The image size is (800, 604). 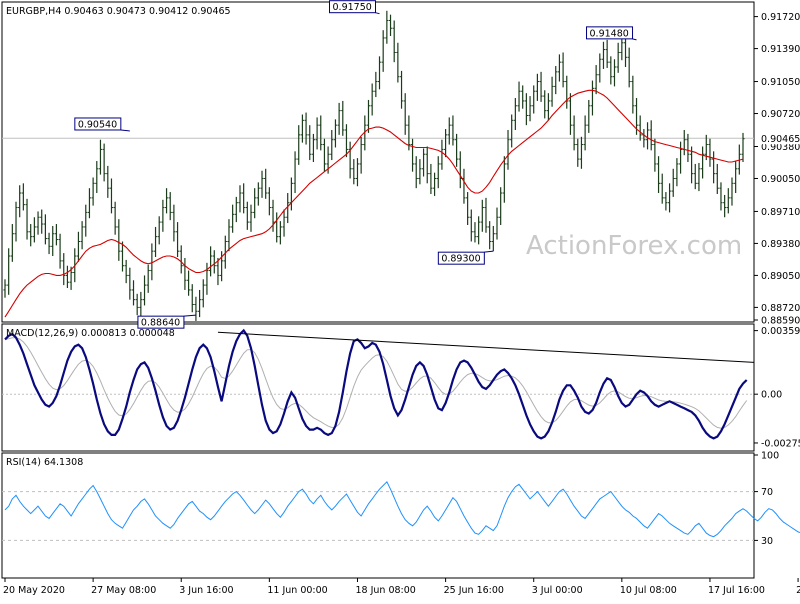 What do you see at coordinates (486, 347) in the screenshot?
I see `macd-trendline` at bounding box center [486, 347].